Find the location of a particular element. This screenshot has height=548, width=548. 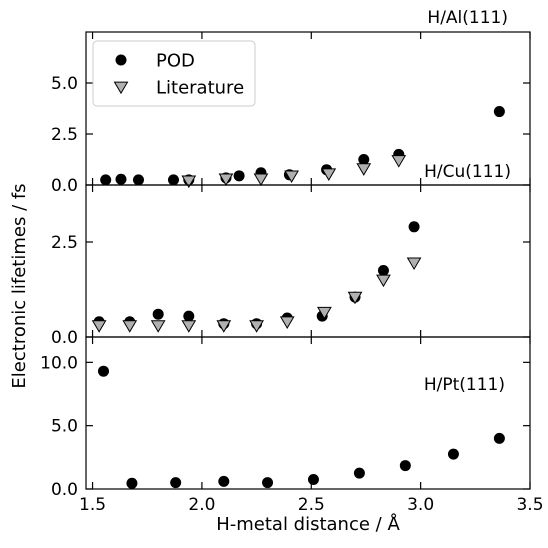

x-tick-label: 3.5 is located at coordinates (529, 505).